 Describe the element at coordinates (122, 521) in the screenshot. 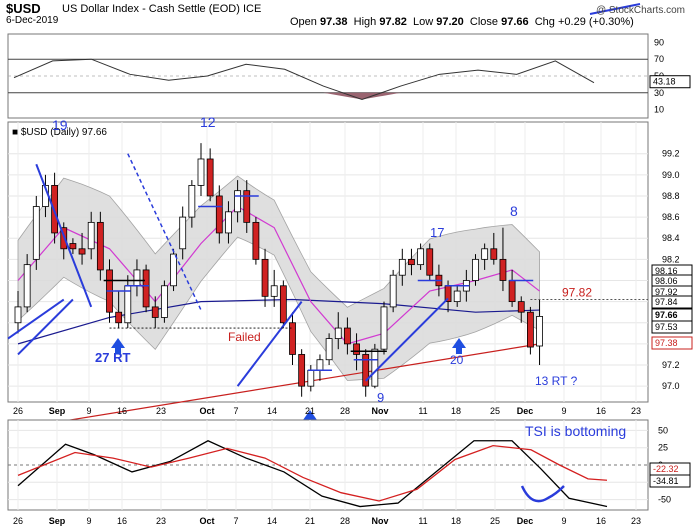

I see `tsi-x-tick-label: 16` at that location.